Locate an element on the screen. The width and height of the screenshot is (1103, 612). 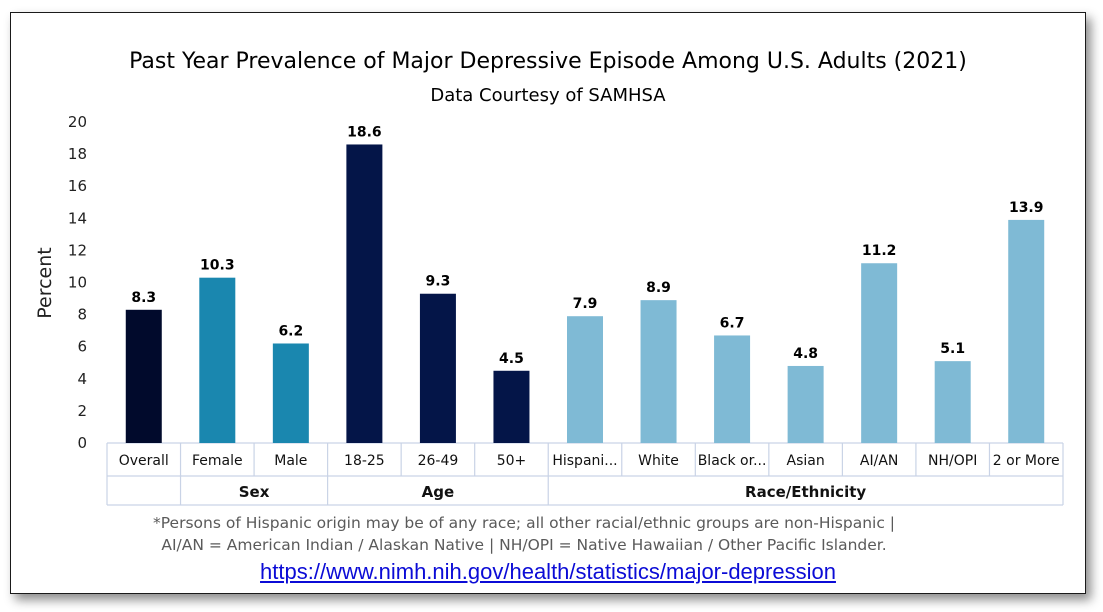
y-tick-label: 14 is located at coordinates (77, 218).